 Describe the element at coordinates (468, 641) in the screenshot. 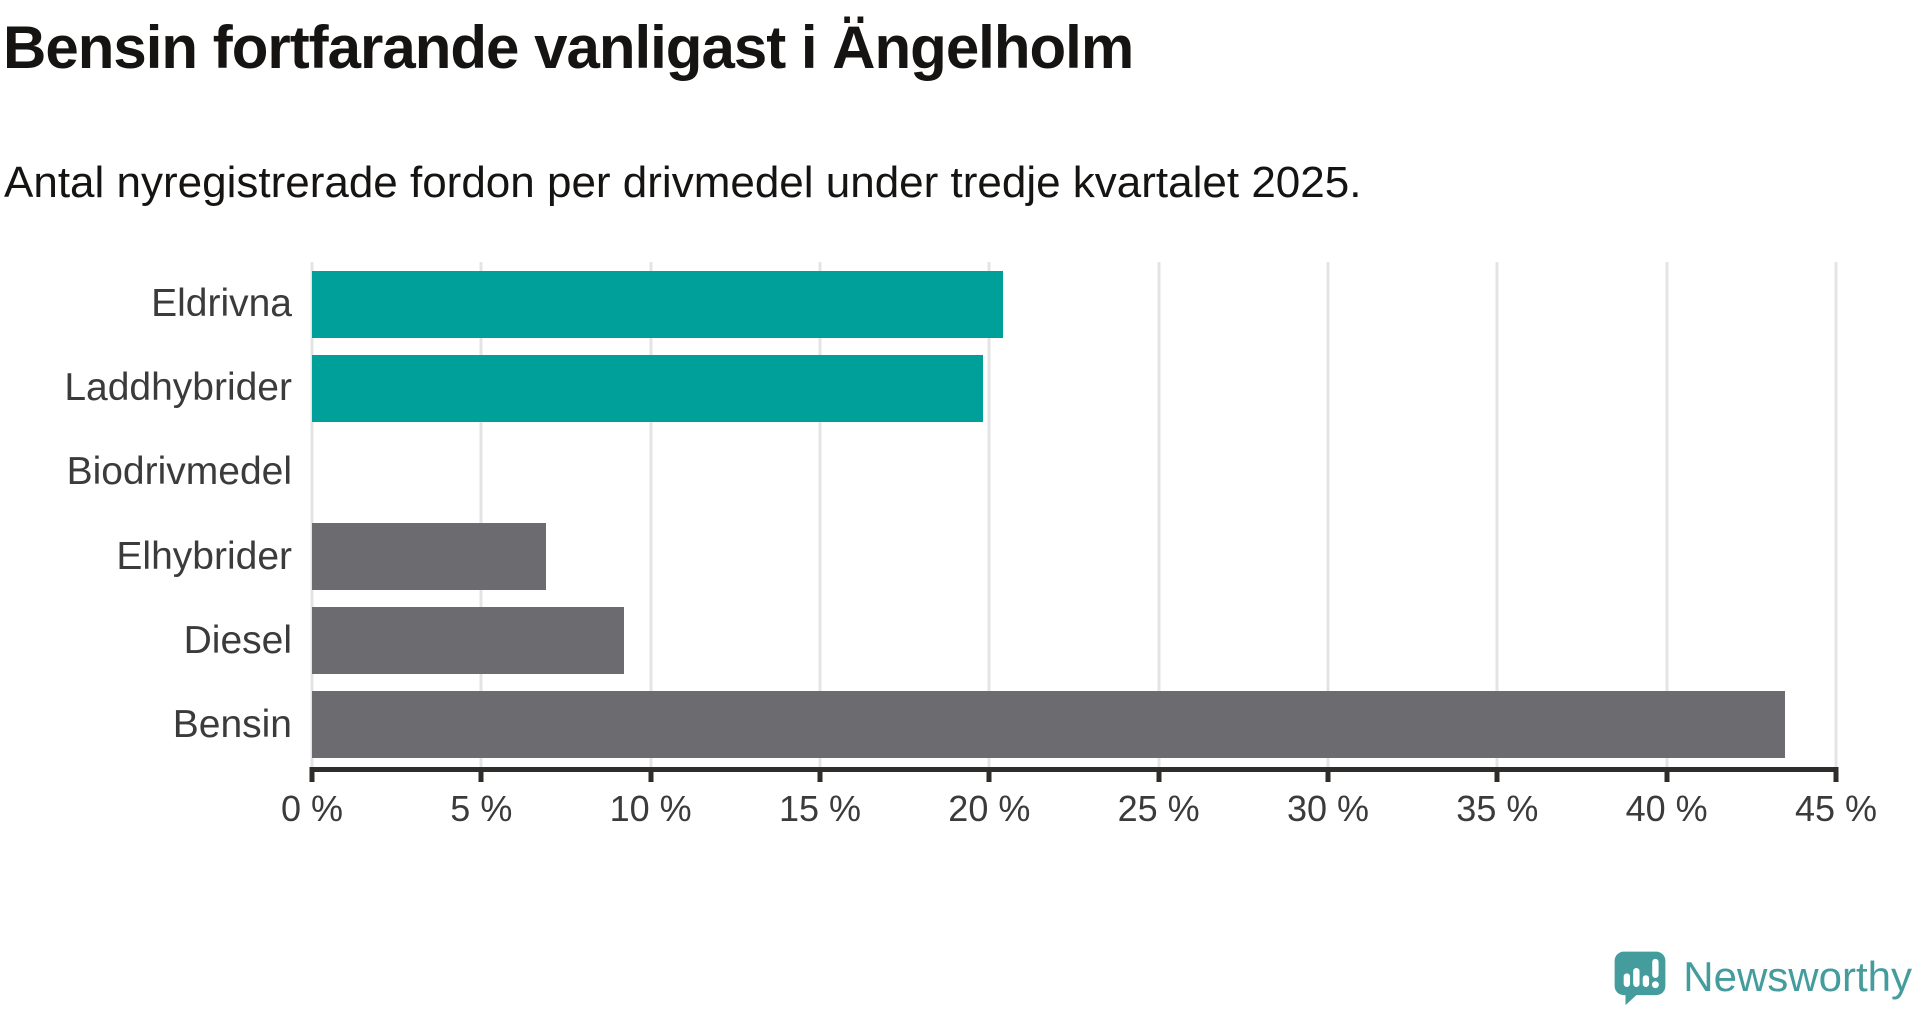

I see `bar-diesel` at that location.